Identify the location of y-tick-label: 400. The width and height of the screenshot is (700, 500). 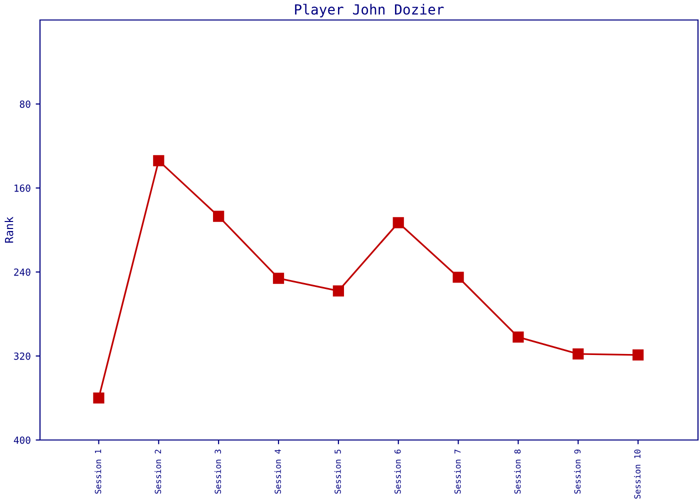
(22, 440).